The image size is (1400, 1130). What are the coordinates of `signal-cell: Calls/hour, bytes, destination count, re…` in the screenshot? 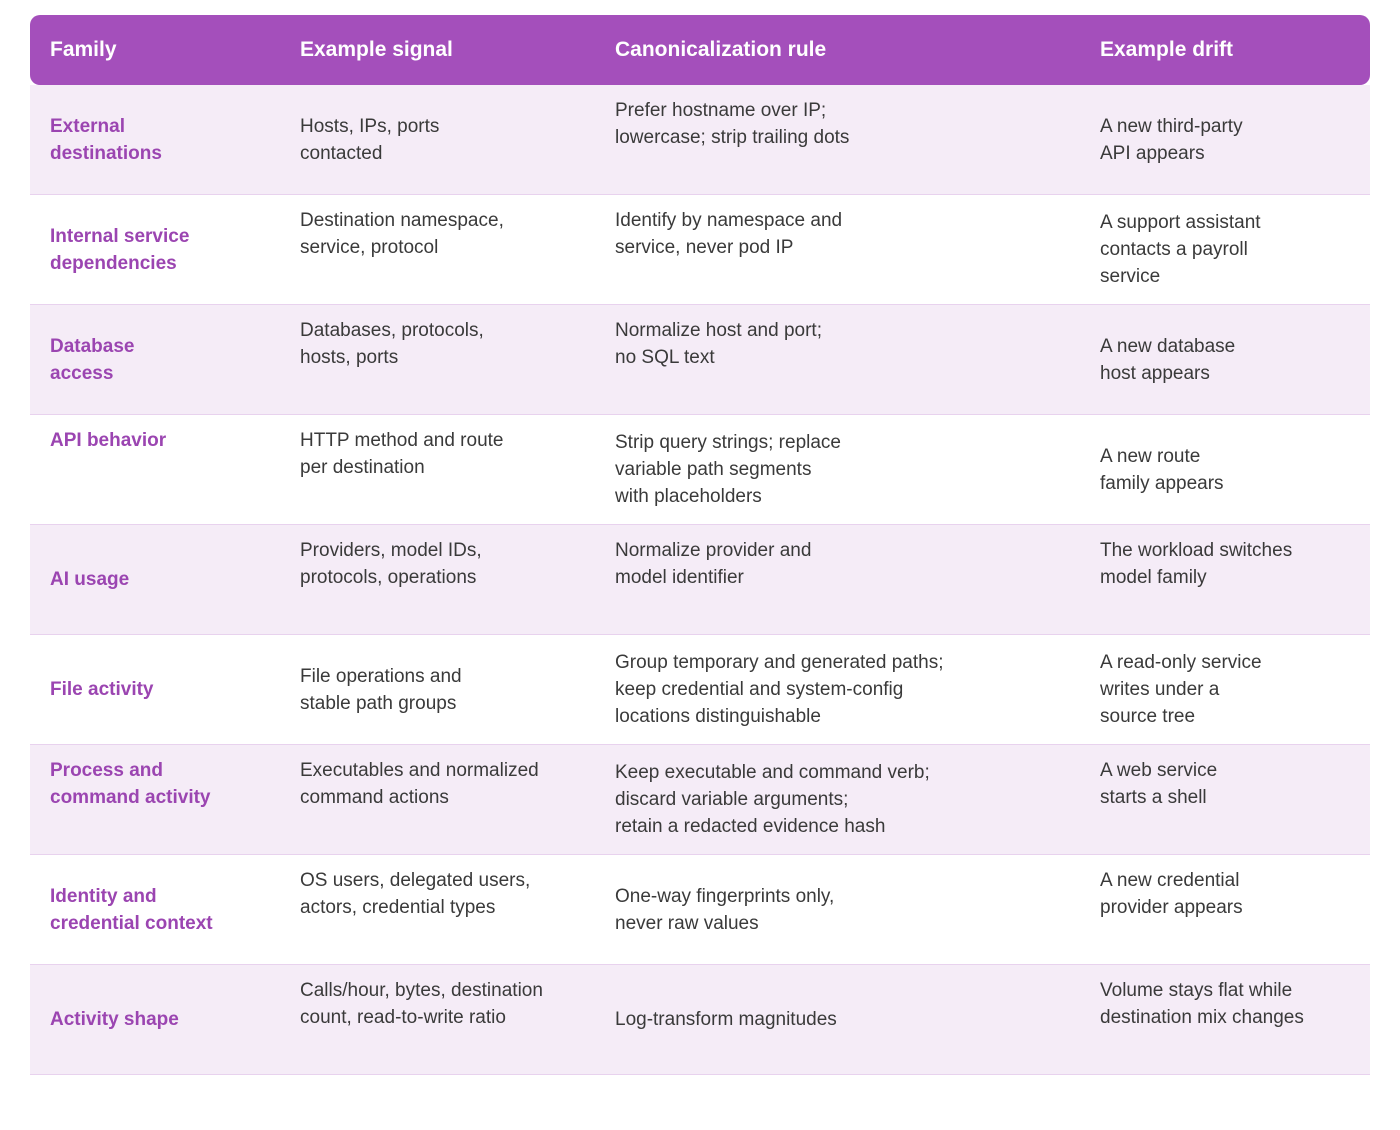 It's located at (421, 1004).